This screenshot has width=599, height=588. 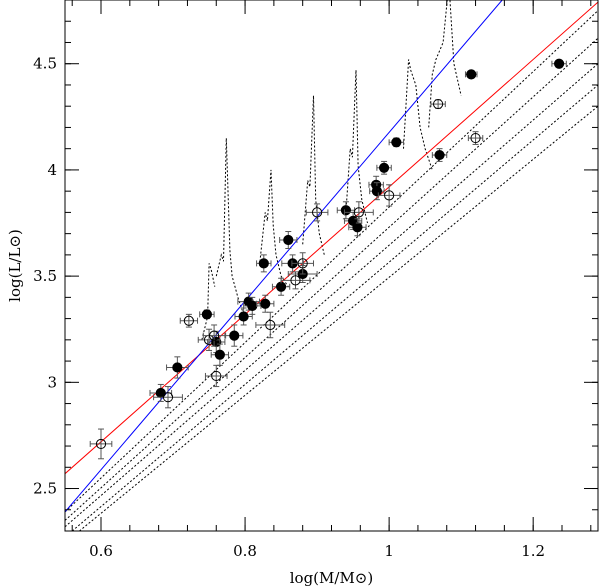 What do you see at coordinates (15, 265) in the screenshot?
I see `y-axis-title: log(L/L⊙)` at bounding box center [15, 265].